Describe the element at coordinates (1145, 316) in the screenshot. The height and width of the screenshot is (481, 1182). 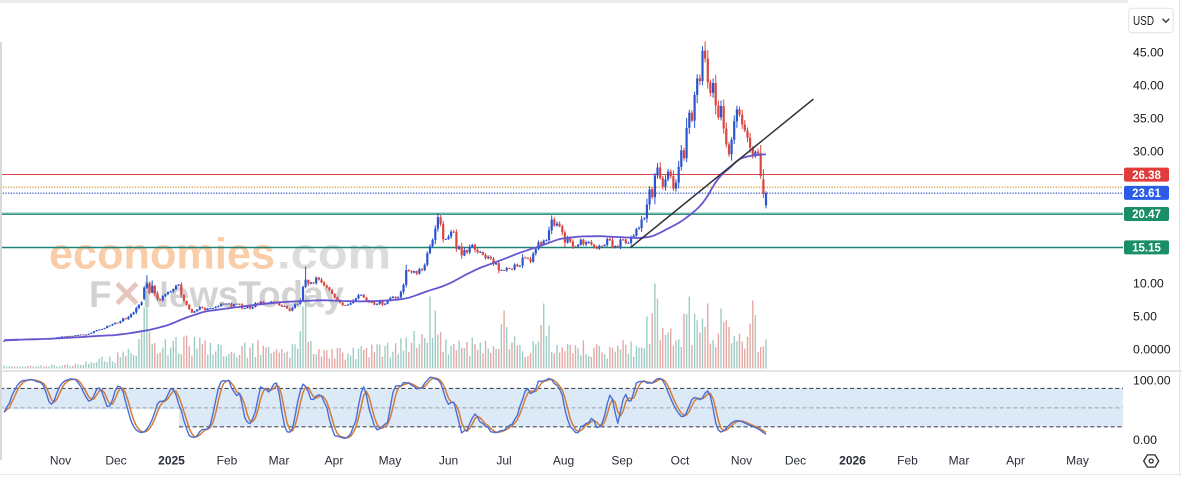
I see `svg-text: 5.00` at that location.